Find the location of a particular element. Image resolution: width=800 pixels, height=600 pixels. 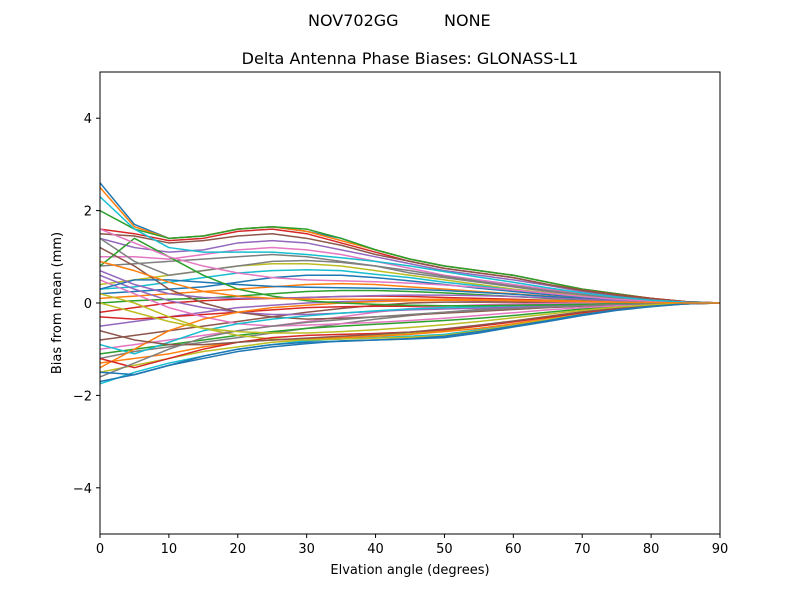

y-axis-label: Bias from mean (mm) is located at coordinates (57, 303).